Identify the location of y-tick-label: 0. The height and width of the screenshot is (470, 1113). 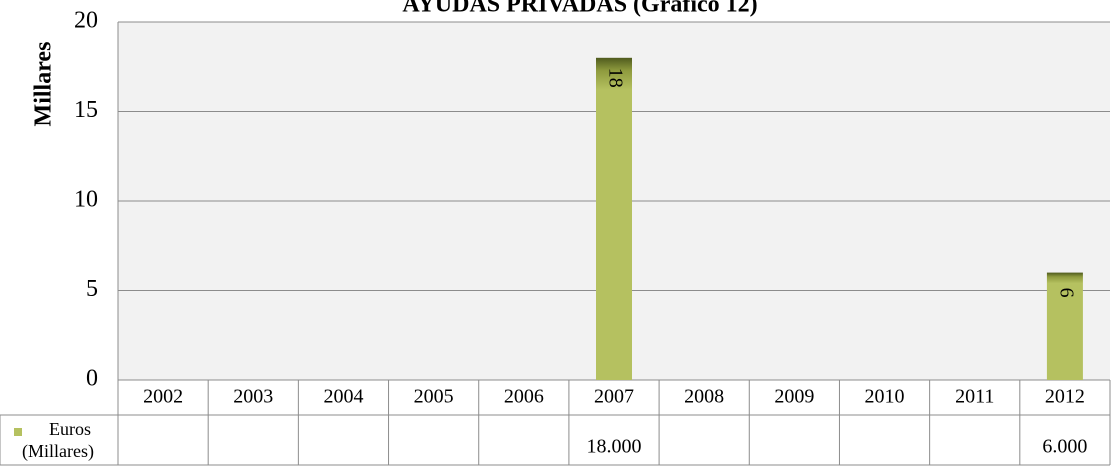
(92, 379).